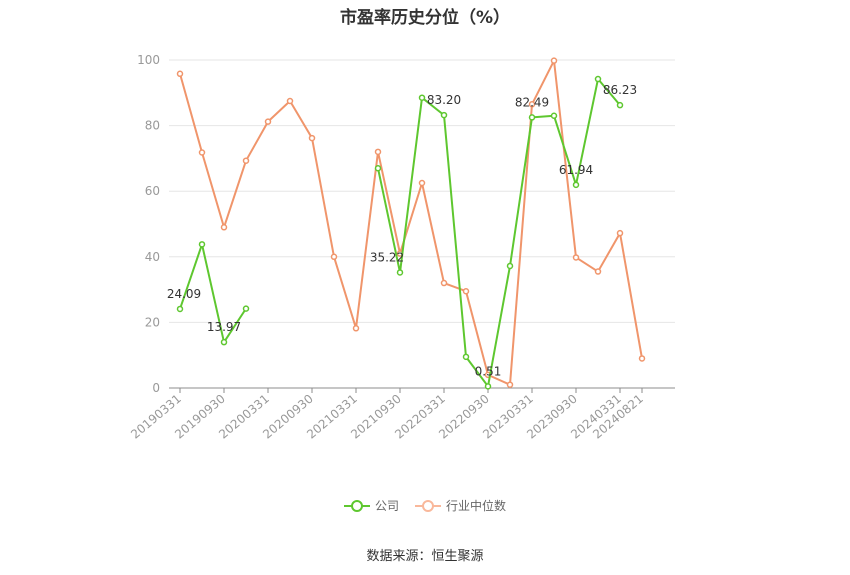  What do you see at coordinates (476, 506) in the screenshot?
I see `legend-industry-label: 行业中位数` at bounding box center [476, 506].